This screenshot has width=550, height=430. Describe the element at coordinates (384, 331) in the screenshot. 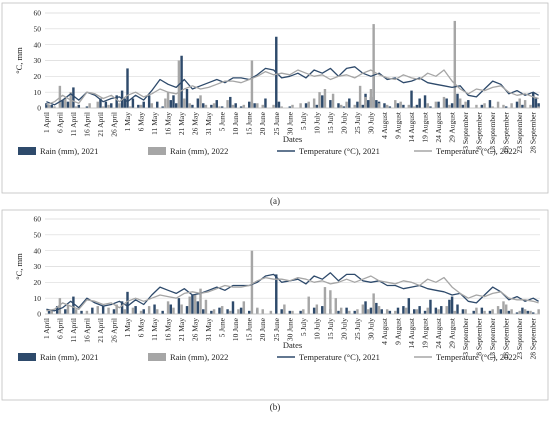

I see `x-tick-label: 4 August` at that location.